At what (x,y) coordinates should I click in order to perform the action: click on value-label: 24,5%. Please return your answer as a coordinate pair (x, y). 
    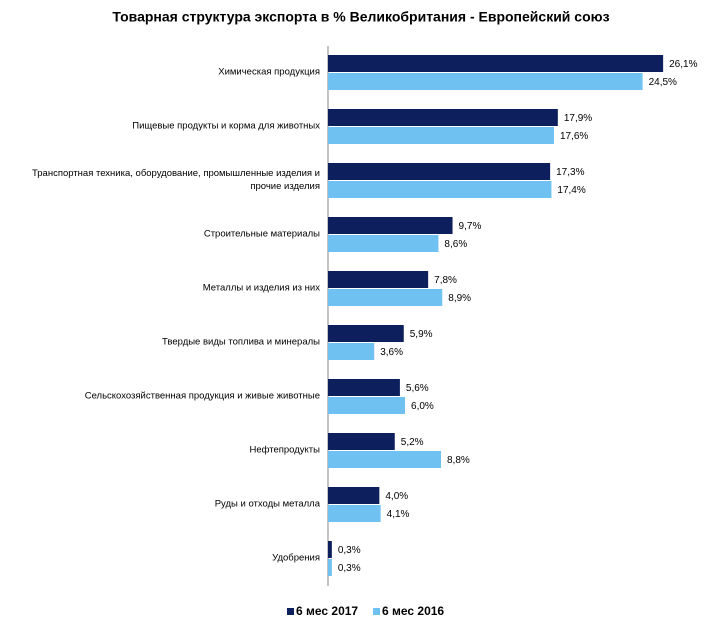
    Looking at the image, I should click on (663, 82).